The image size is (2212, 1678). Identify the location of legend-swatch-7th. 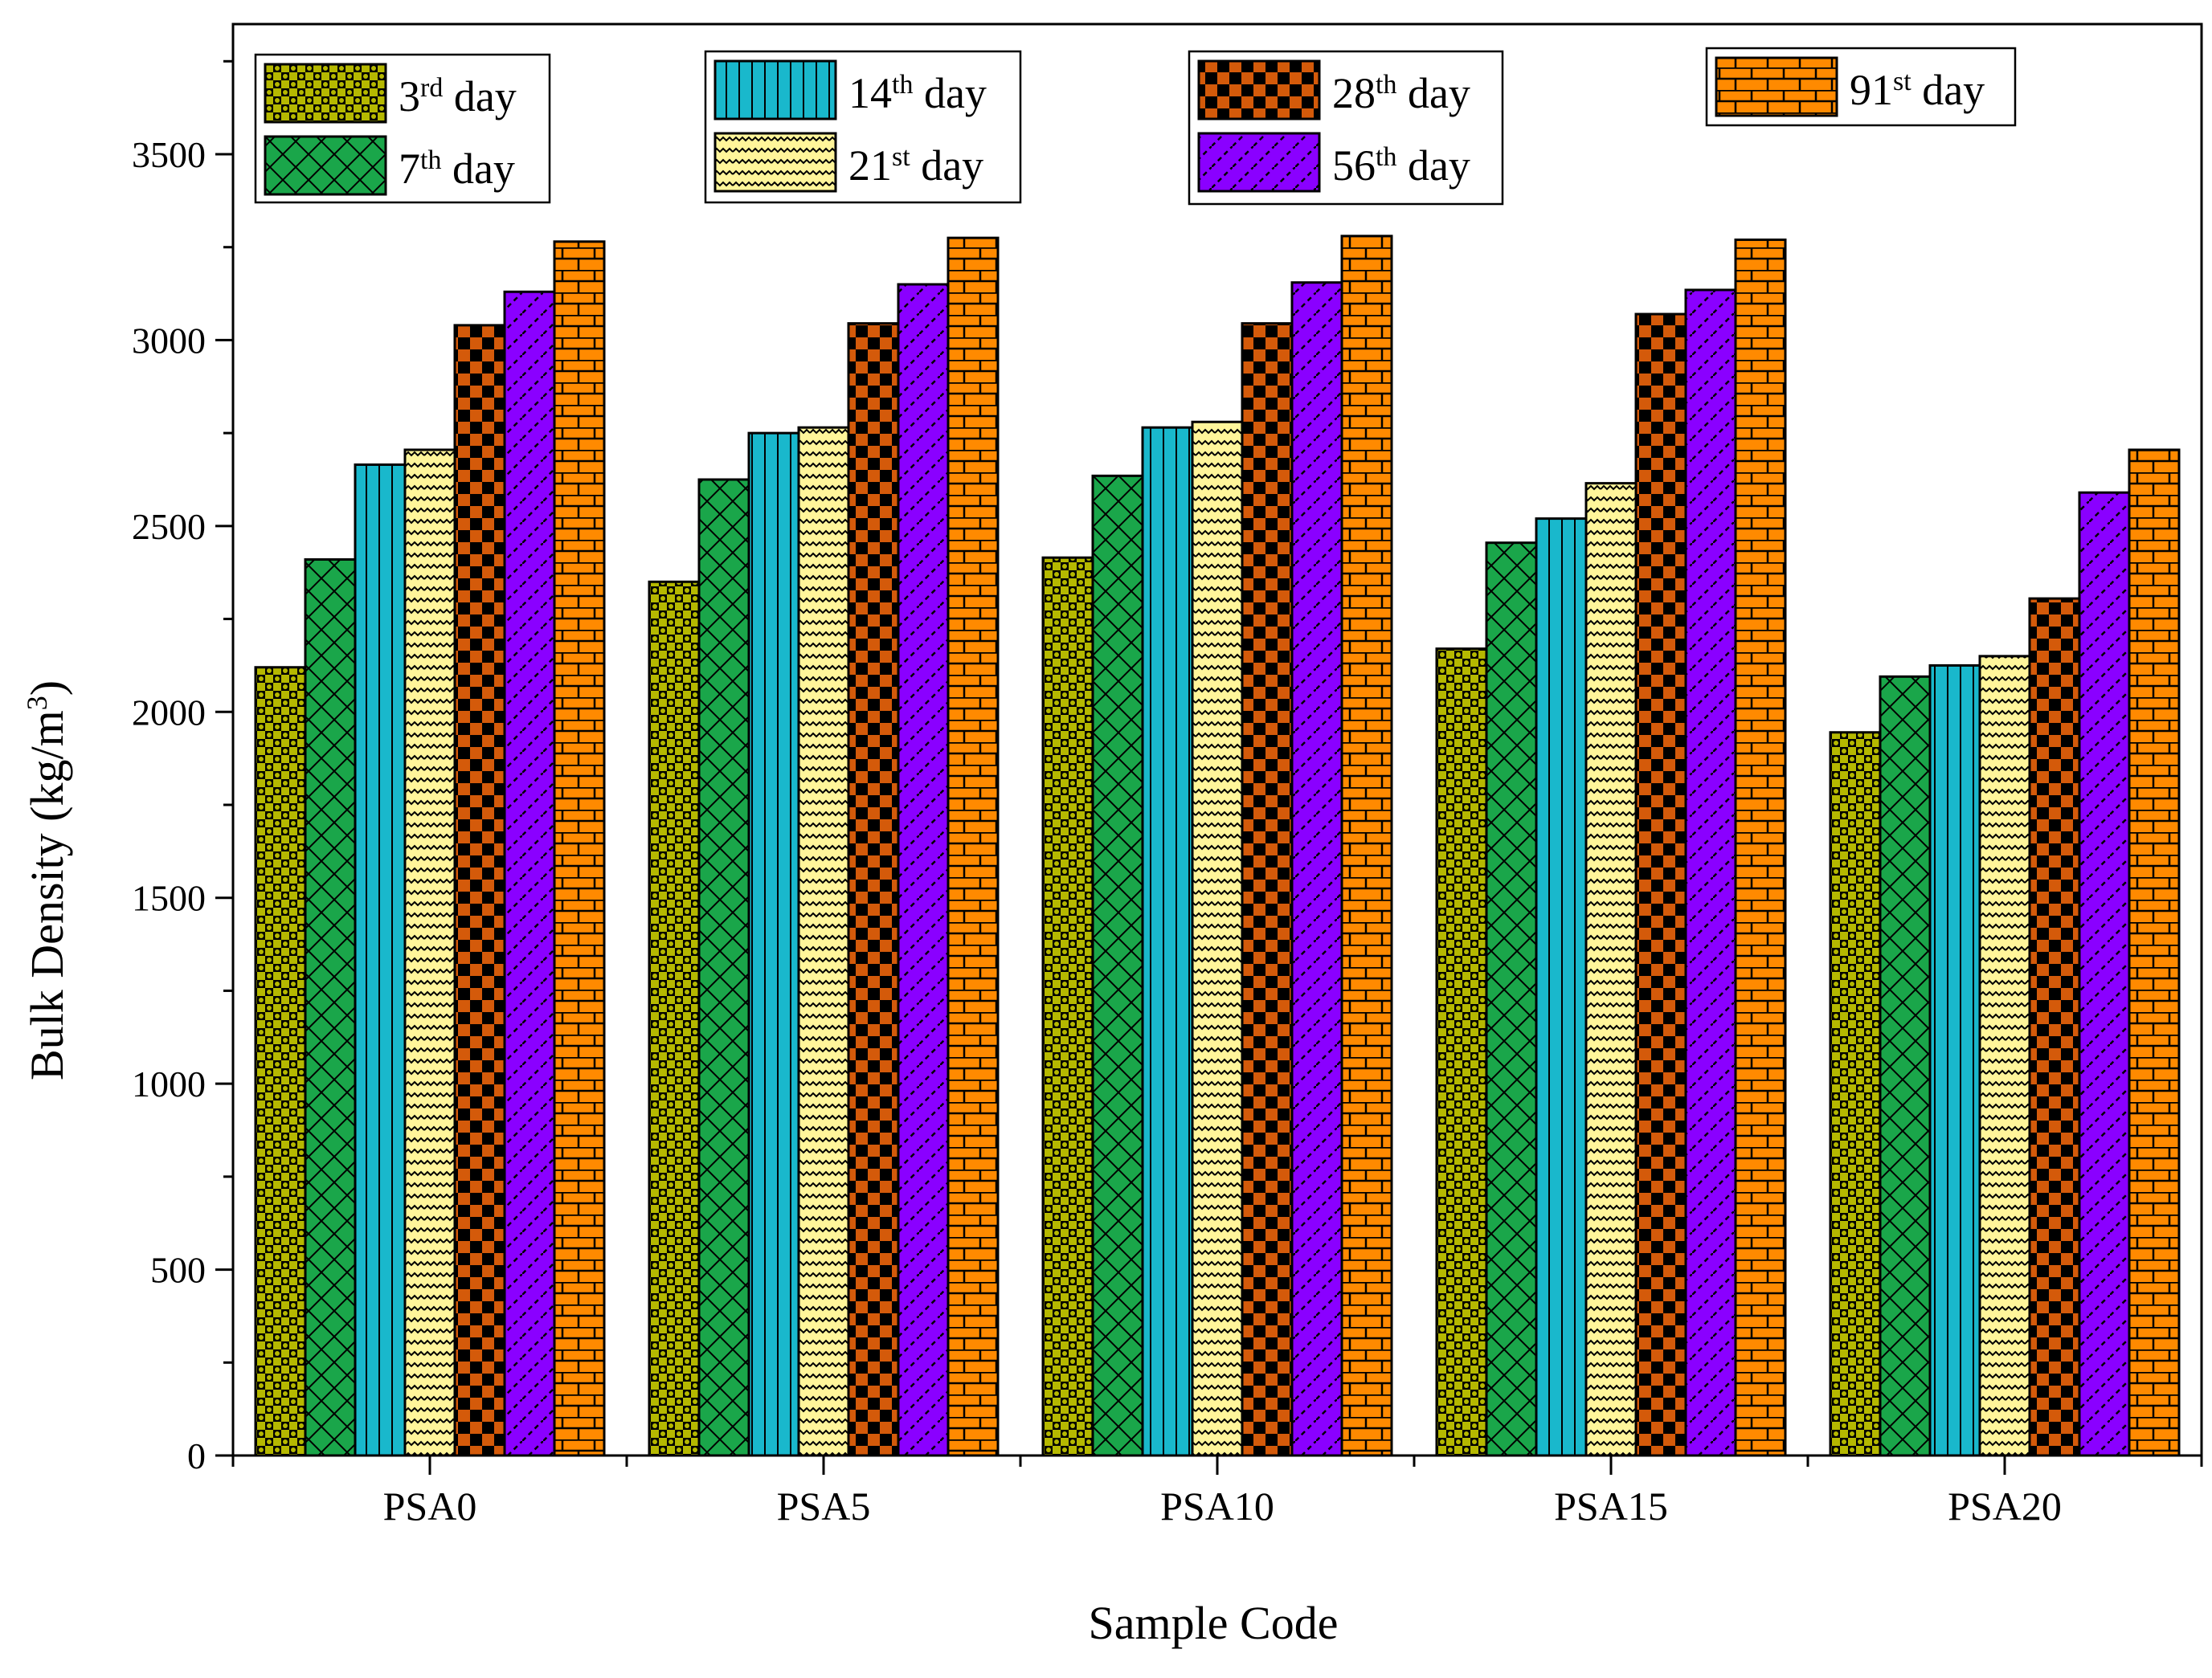
(326, 165).